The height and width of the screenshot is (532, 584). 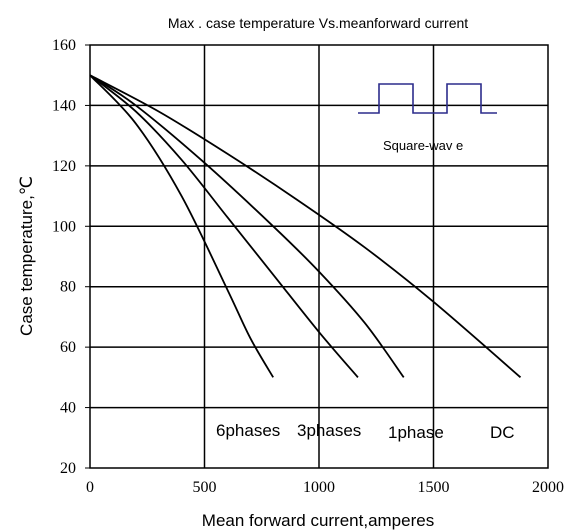 I want to click on x-tick-label: 500, so click(x=205, y=487).